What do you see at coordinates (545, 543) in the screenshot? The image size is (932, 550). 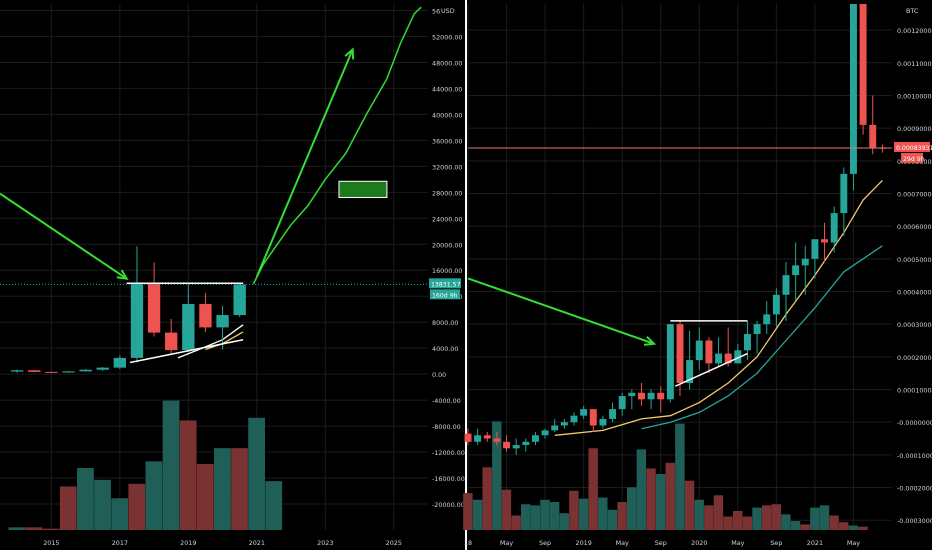 I see `time-tick-label: Sep` at bounding box center [545, 543].